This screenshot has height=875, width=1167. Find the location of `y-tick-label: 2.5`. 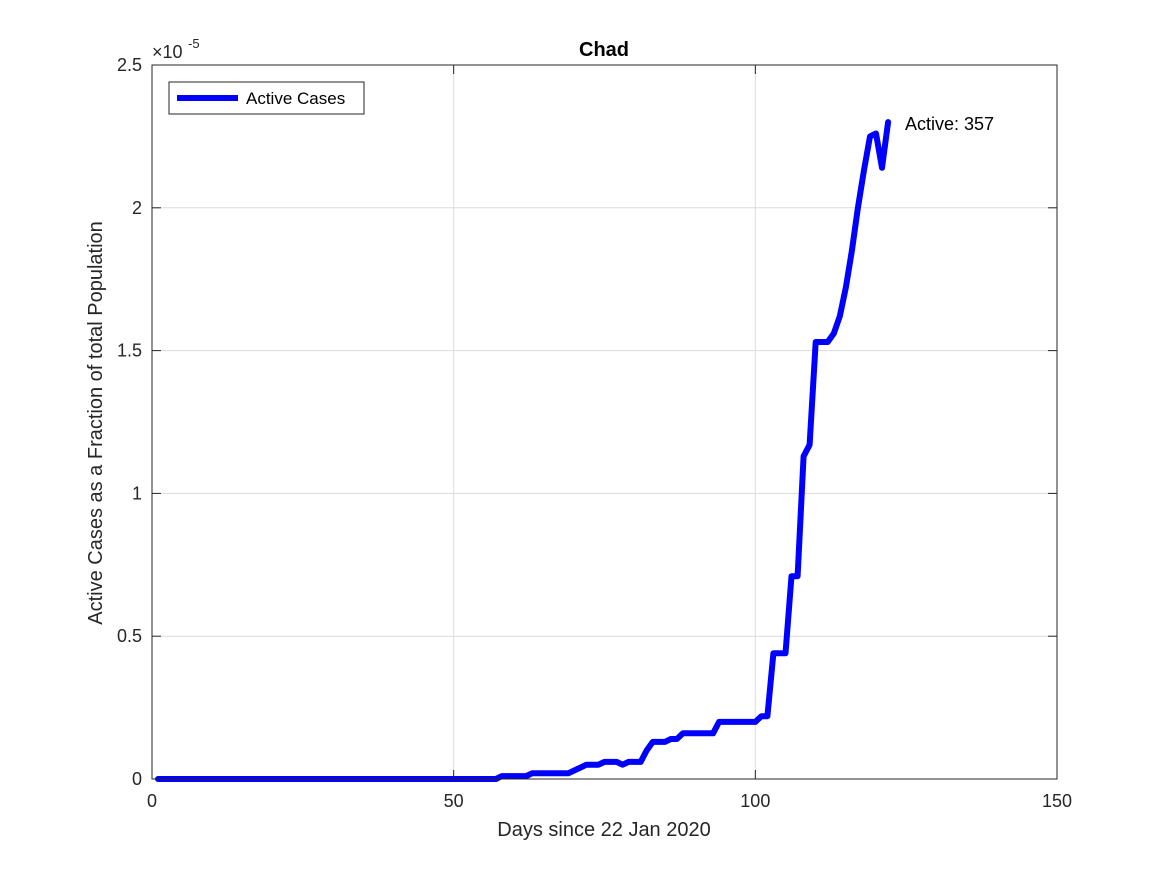

y-tick-label: 2.5 is located at coordinates (129, 65).